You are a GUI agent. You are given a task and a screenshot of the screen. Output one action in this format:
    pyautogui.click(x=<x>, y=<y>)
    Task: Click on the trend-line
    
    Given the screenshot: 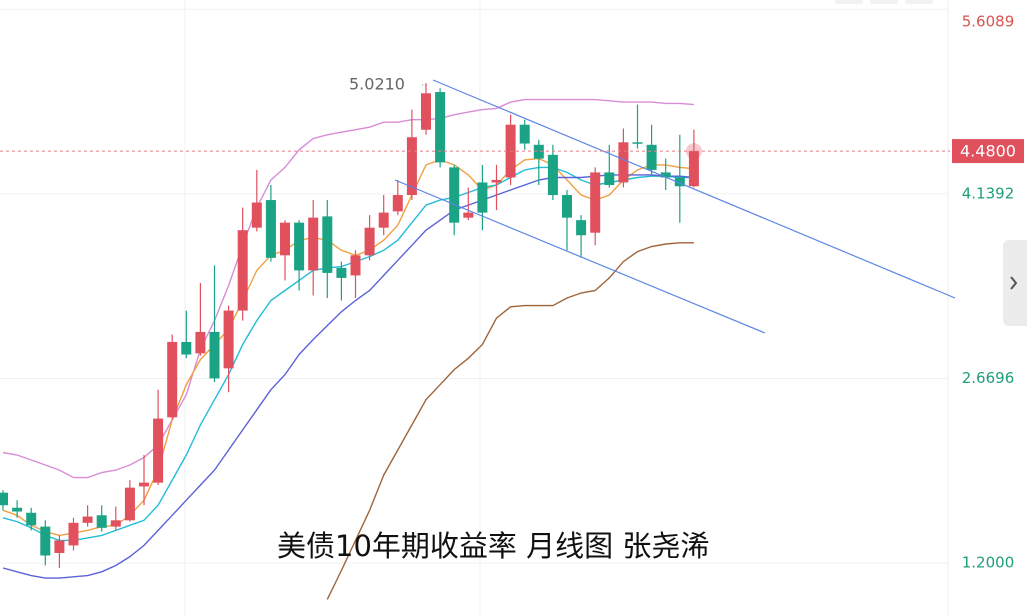 What is the action you would take?
    pyautogui.click(x=580, y=256)
    